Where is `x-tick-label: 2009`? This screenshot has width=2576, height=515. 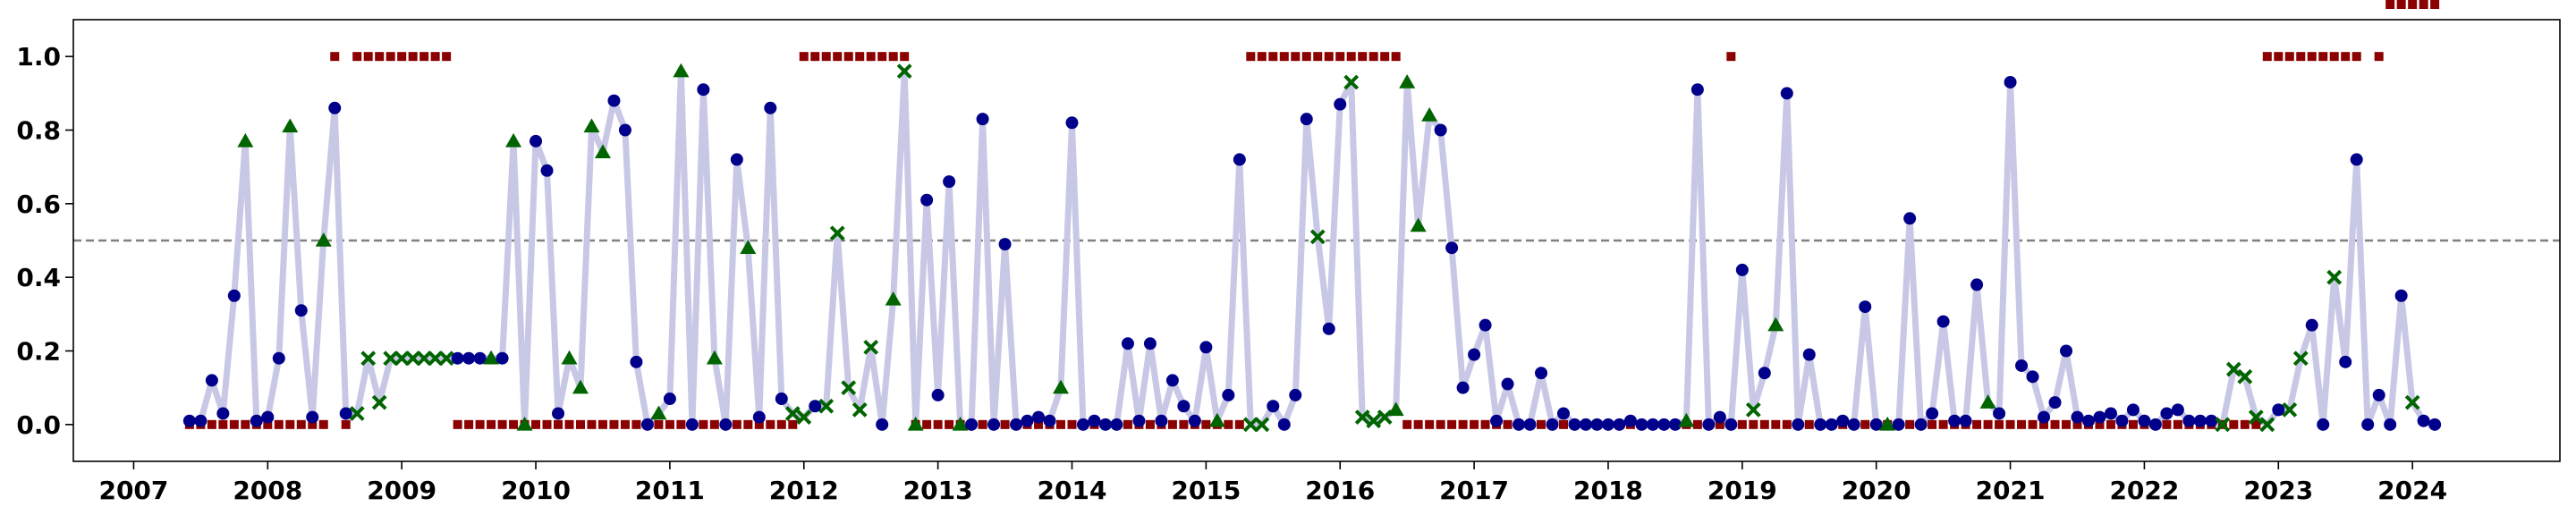 x-tick-label: 2009 is located at coordinates (401, 490).